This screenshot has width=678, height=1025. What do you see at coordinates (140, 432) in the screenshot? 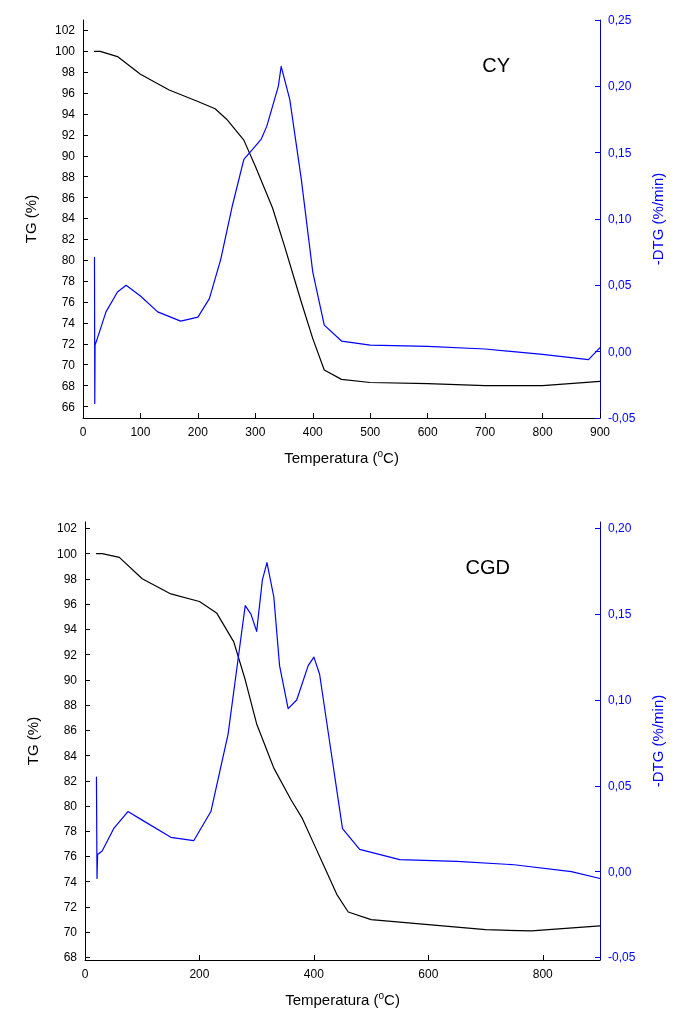
I see `x-tick-label: 100` at bounding box center [140, 432].